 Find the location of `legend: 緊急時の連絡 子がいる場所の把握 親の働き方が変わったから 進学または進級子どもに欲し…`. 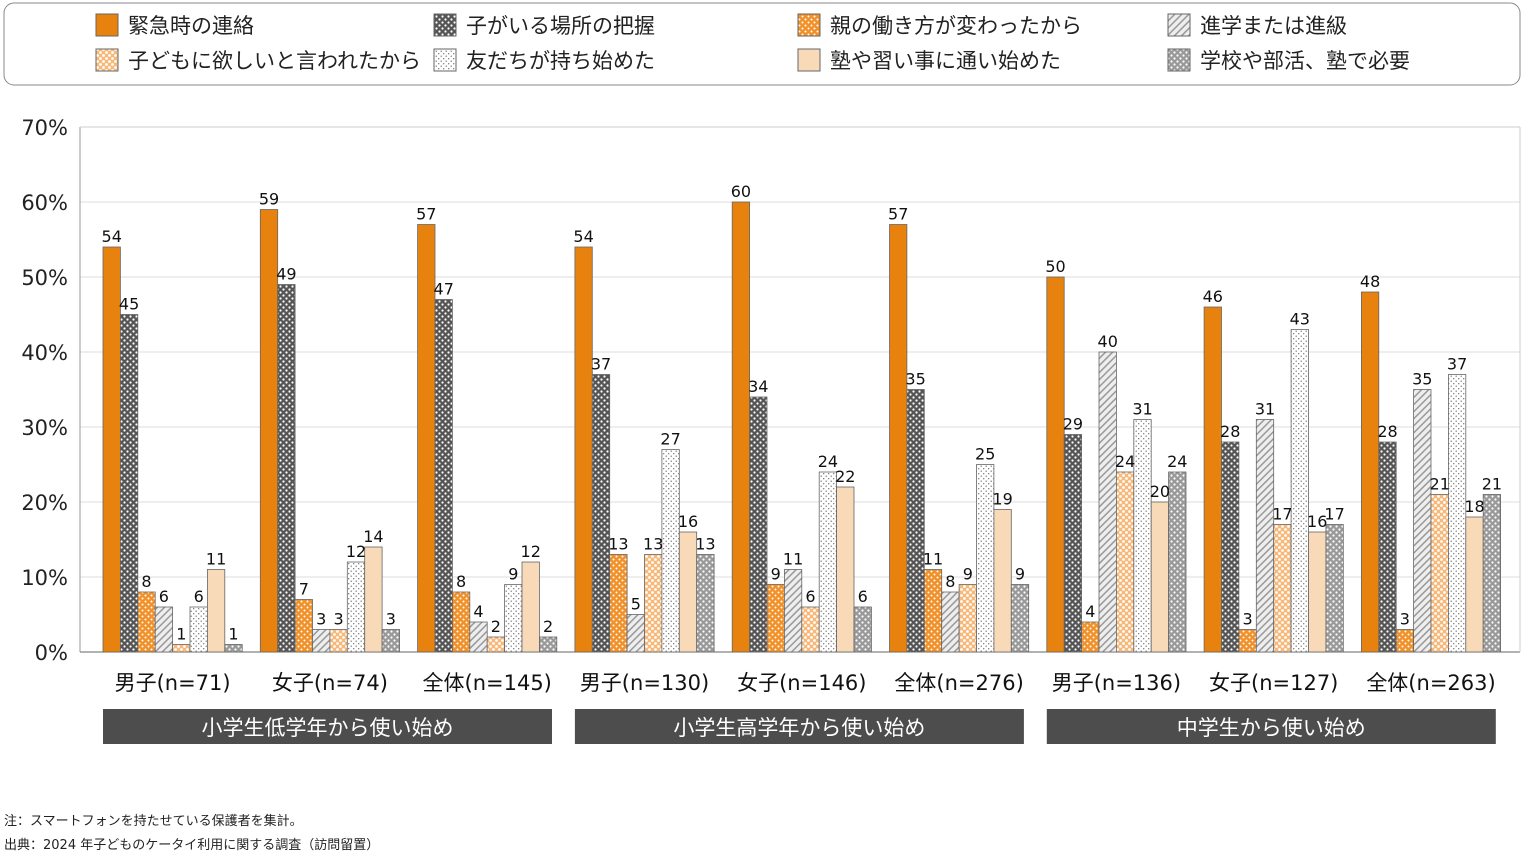

legend: 緊急時の連絡 子がいる場所の把握 親の働き方が変わったから 進学または進級子どもに欲し… is located at coordinates (762, 44).